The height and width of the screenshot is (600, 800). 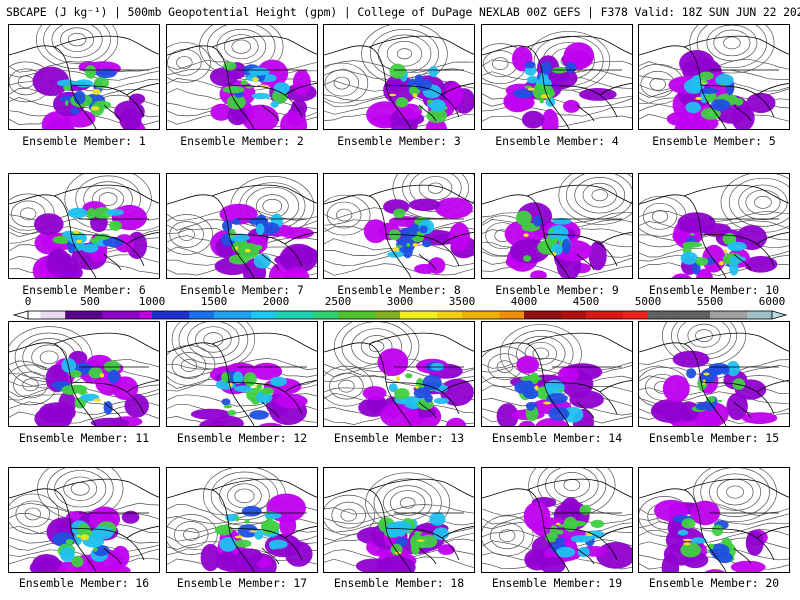 What do you see at coordinates (242, 583) in the screenshot?
I see `ensemble-member-label: Ensemble Member: 17` at bounding box center [242, 583].